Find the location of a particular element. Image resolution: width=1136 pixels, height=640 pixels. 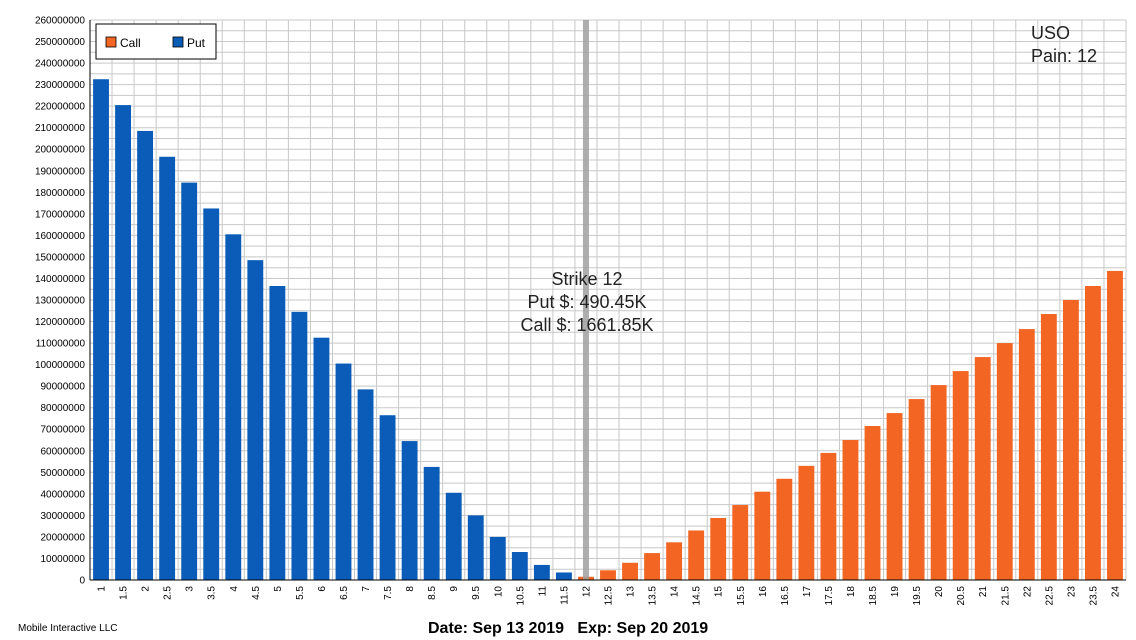

y-tick-label: 180000000 is located at coordinates (60, 193).